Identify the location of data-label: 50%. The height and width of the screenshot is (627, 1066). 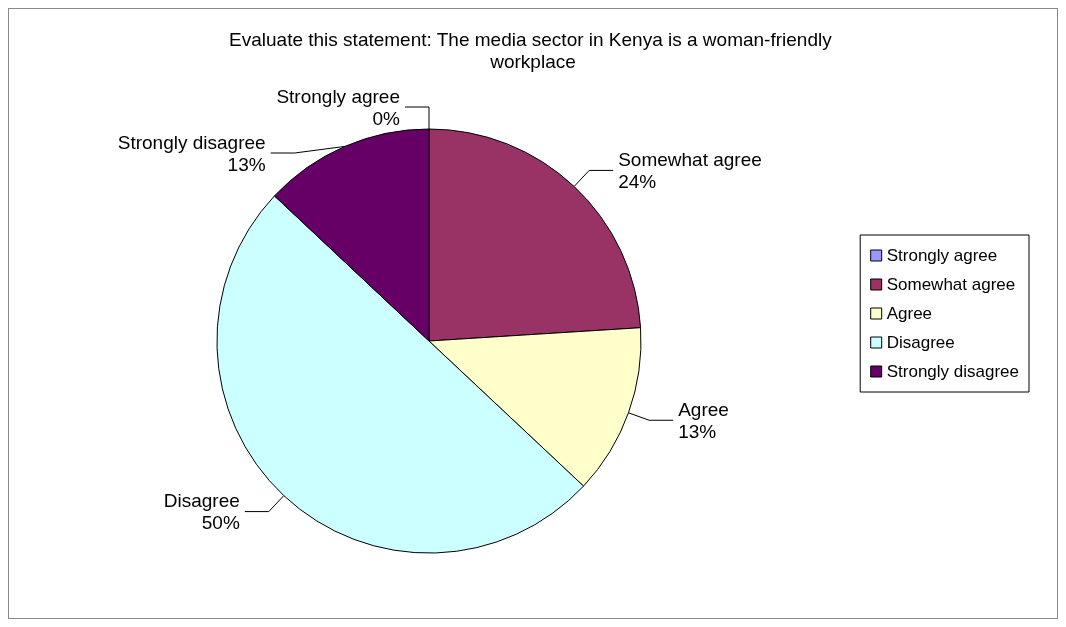
(220, 523).